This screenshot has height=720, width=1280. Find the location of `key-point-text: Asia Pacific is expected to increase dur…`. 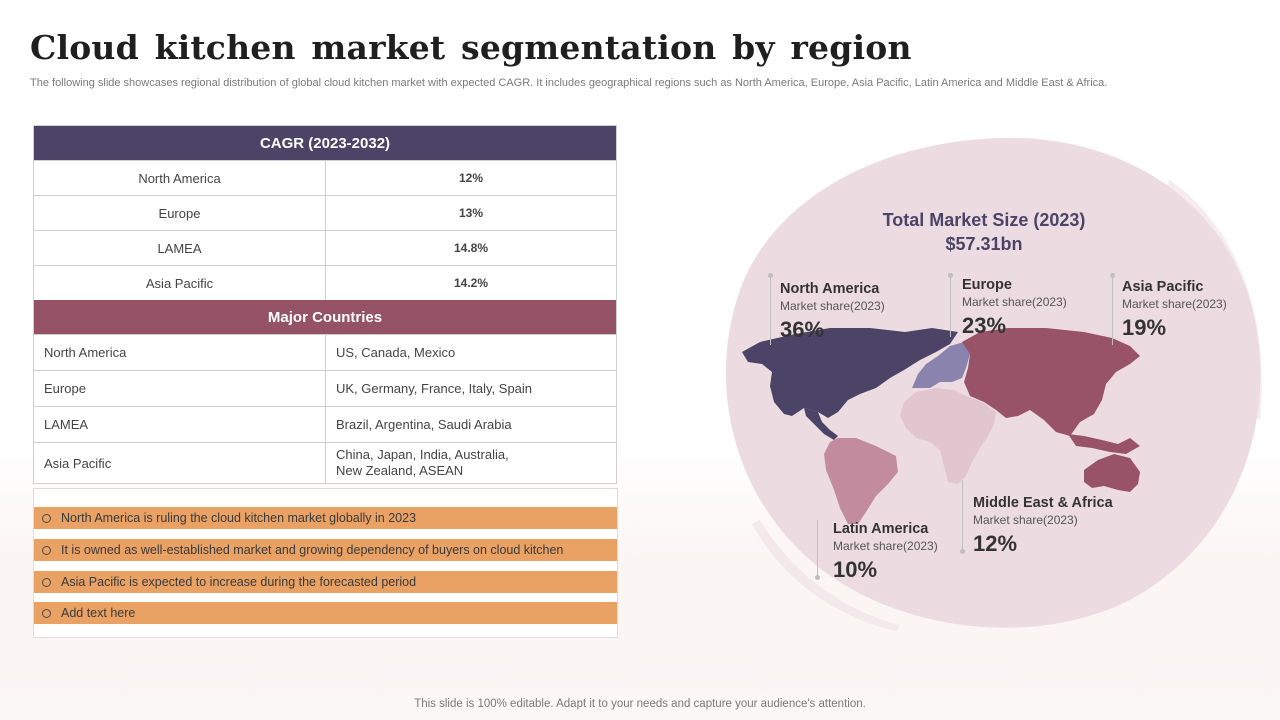

key-point-text: Asia Pacific is expected to increase dur… is located at coordinates (239, 582).